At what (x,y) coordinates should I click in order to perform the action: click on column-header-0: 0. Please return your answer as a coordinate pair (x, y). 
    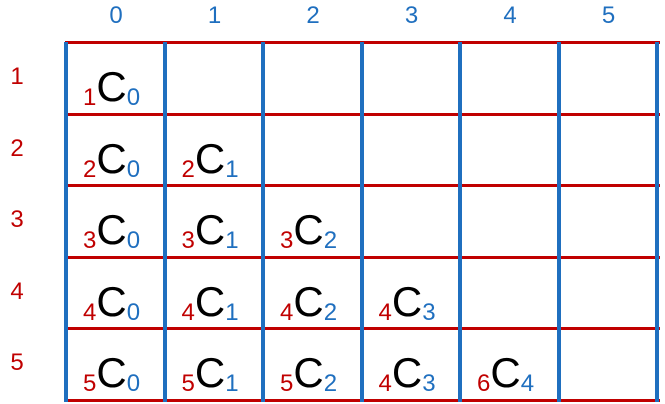
    Looking at the image, I should click on (116, 15).